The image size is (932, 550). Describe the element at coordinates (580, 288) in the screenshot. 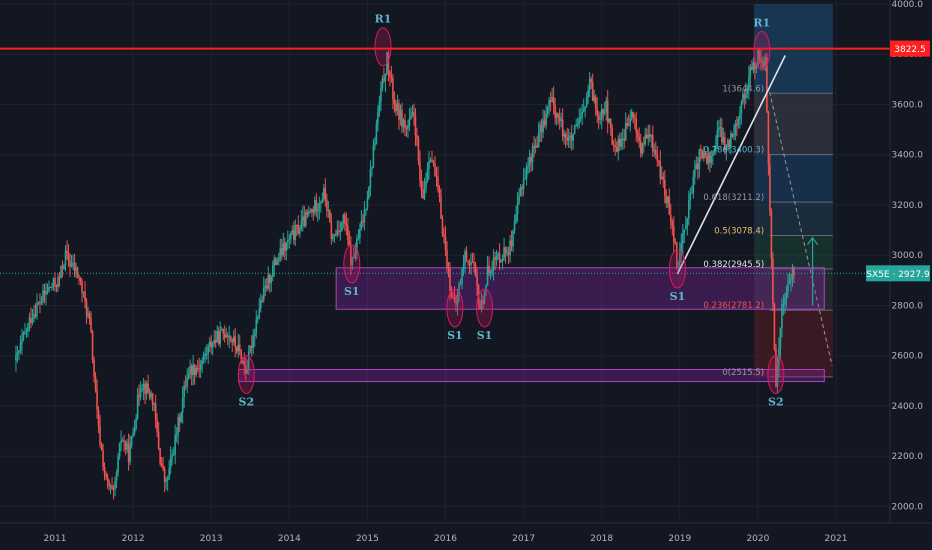

I see `support-zone` at that location.